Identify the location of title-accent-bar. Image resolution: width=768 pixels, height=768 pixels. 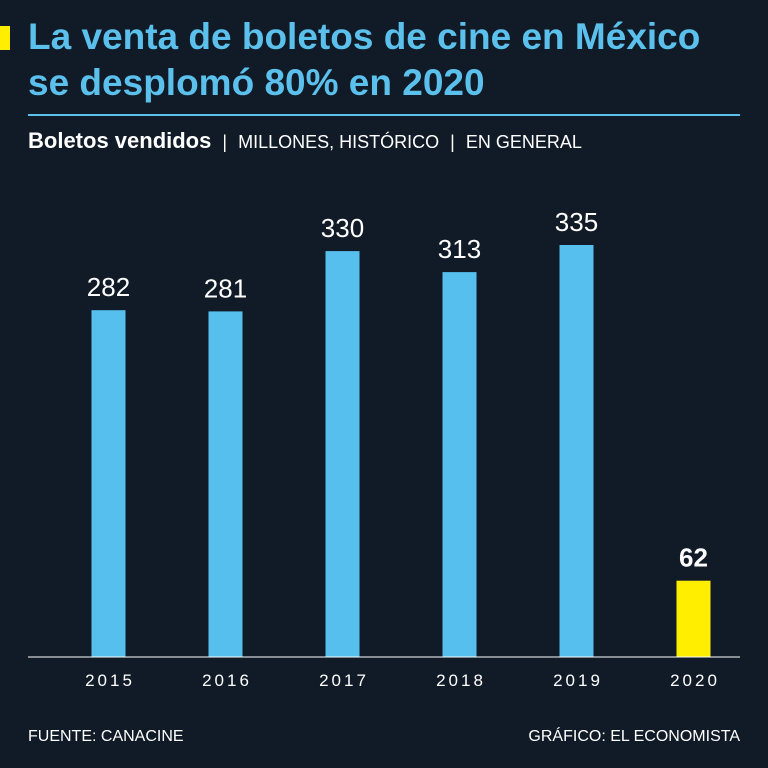
(5, 38).